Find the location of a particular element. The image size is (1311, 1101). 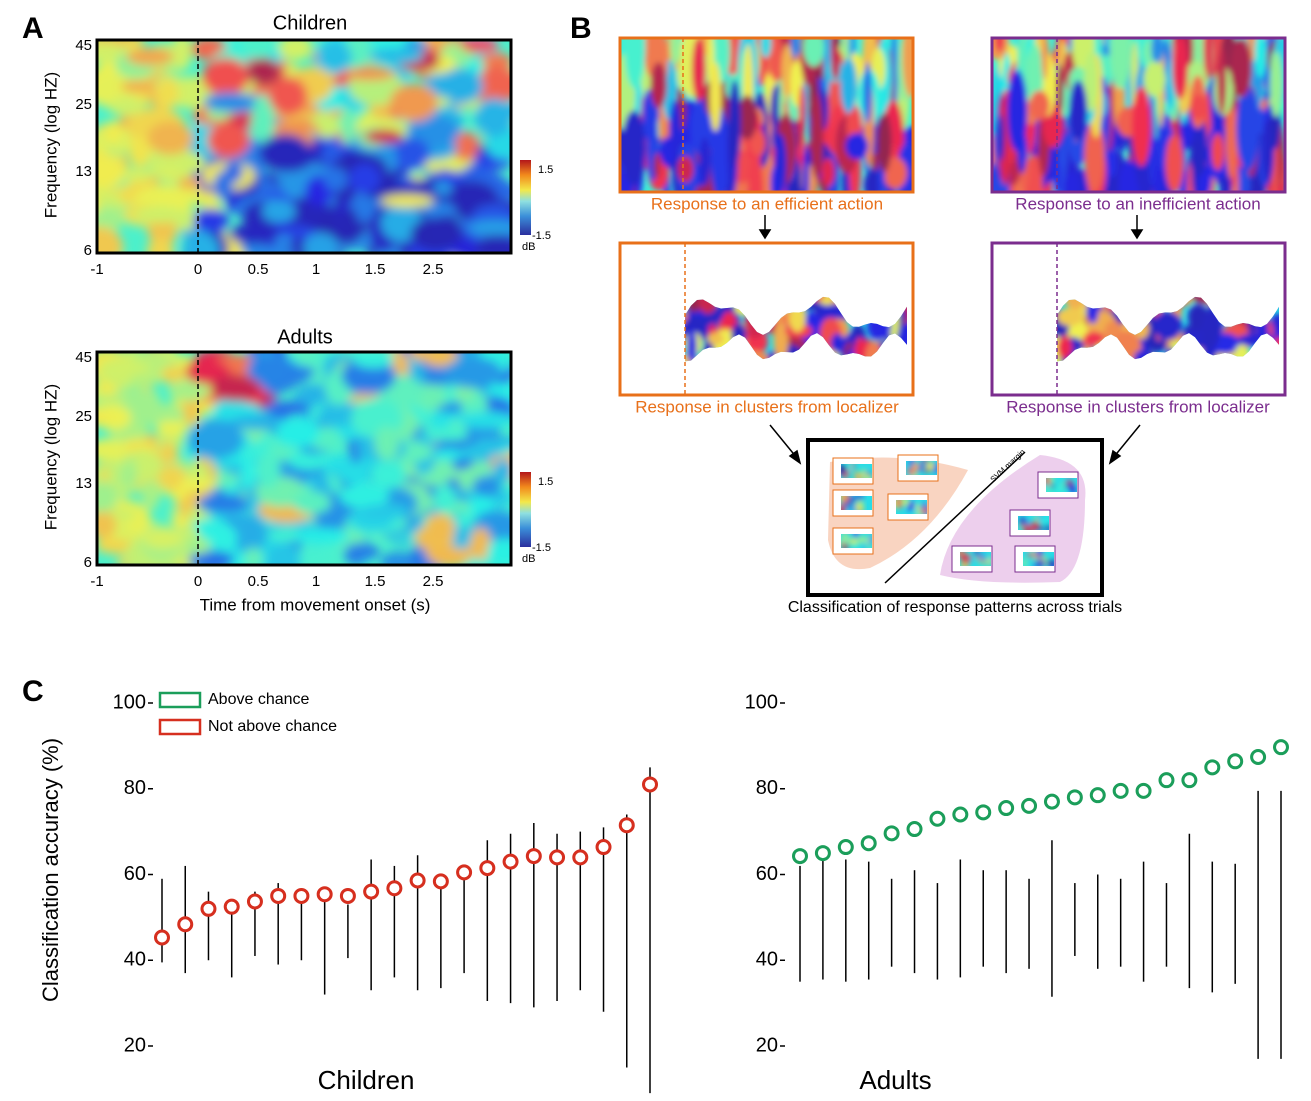

arrows is located at coordinates (951, 340).